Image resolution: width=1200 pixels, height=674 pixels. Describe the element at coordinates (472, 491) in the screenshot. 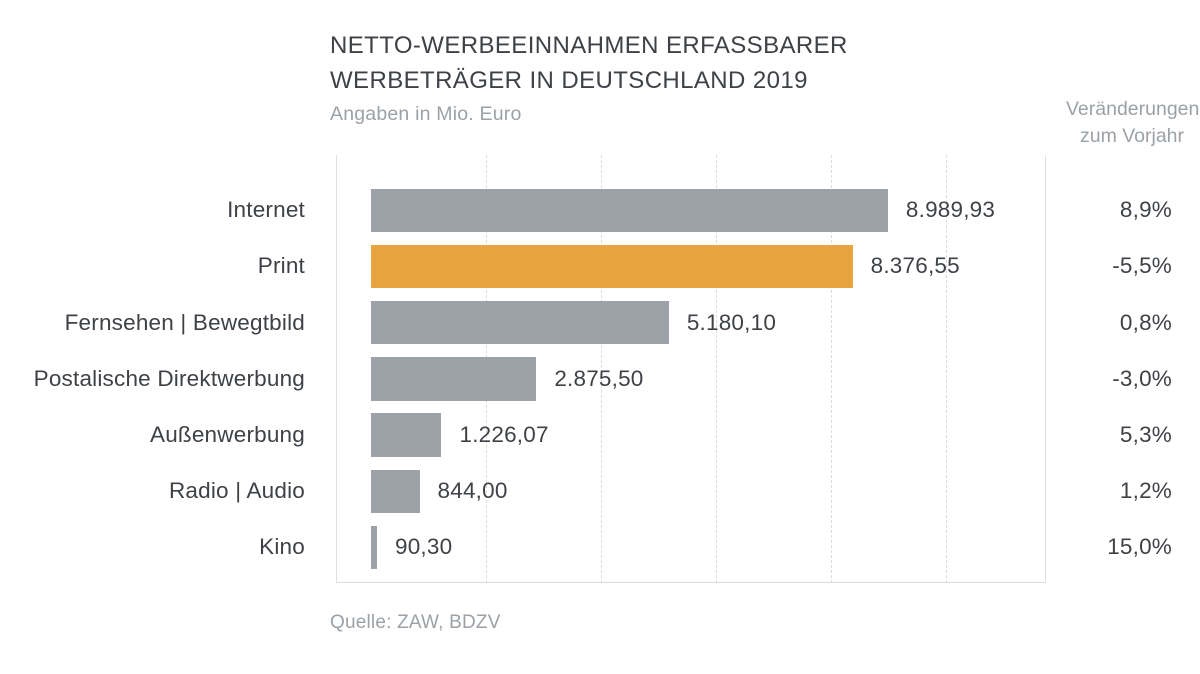

I see `value-label: 844,00` at that location.